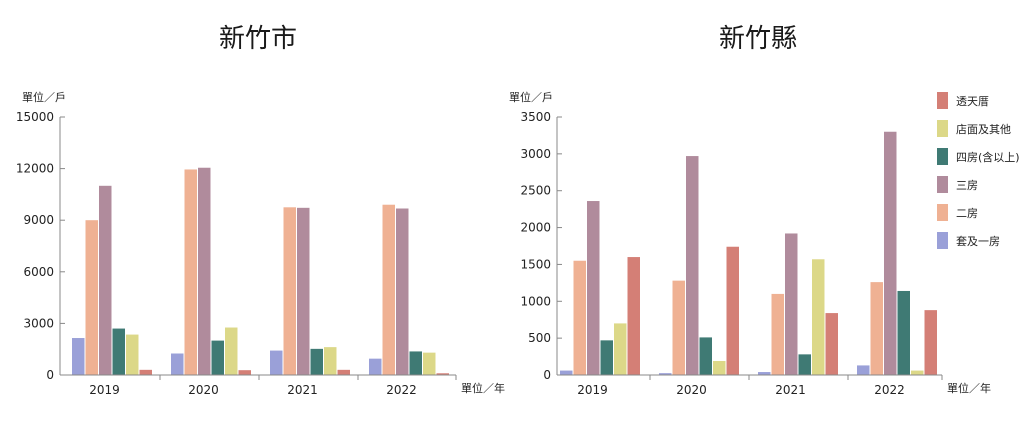 This screenshot has height=434, width=1024. Describe the element at coordinates (541, 246) in the screenshot. I see `y-axis-ticks: 0 500 1000 1500 2000 2500 3000 3500` at that location.